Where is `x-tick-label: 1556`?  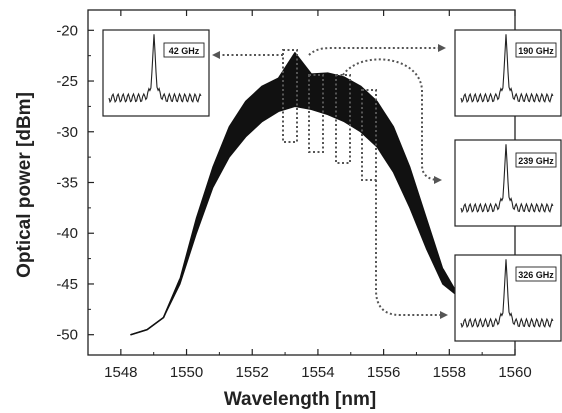
x-tick-label: 1556 is located at coordinates (383, 372).